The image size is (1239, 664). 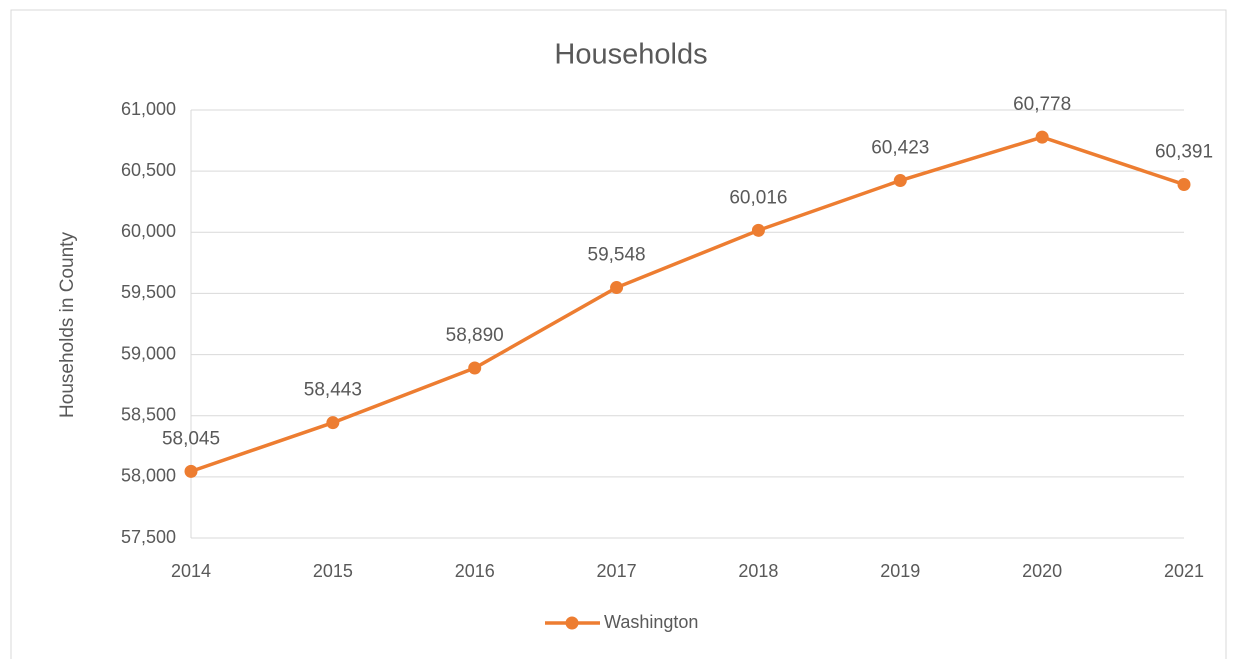 I want to click on chart-title: Households, so click(x=630, y=55).